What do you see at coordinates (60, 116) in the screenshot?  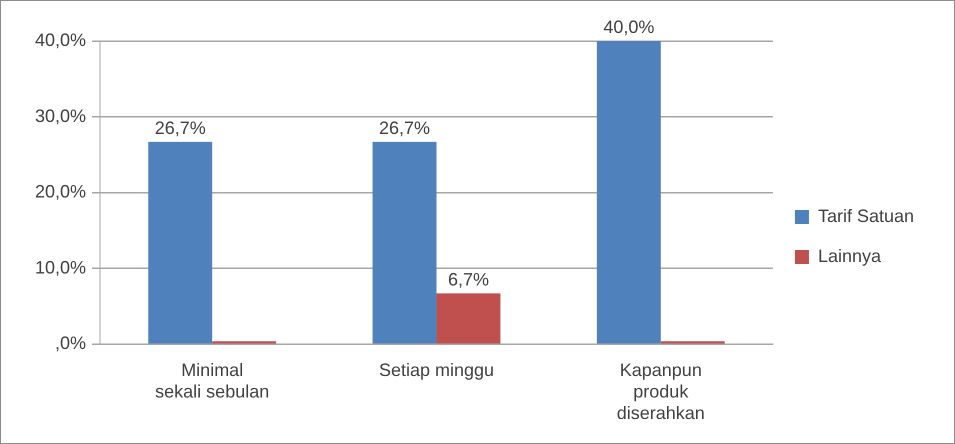 I see `y-tick-label: 30,0%` at bounding box center [60, 116].